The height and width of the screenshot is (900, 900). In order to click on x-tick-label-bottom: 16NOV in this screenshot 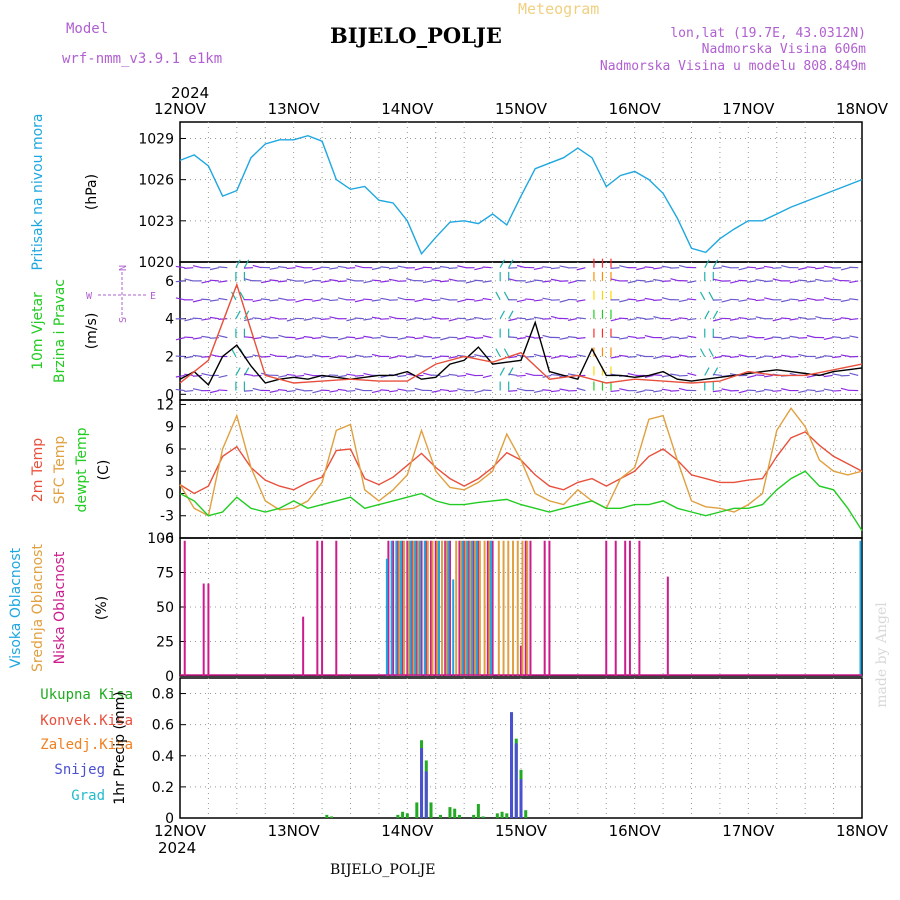, I will do `click(635, 831)`.